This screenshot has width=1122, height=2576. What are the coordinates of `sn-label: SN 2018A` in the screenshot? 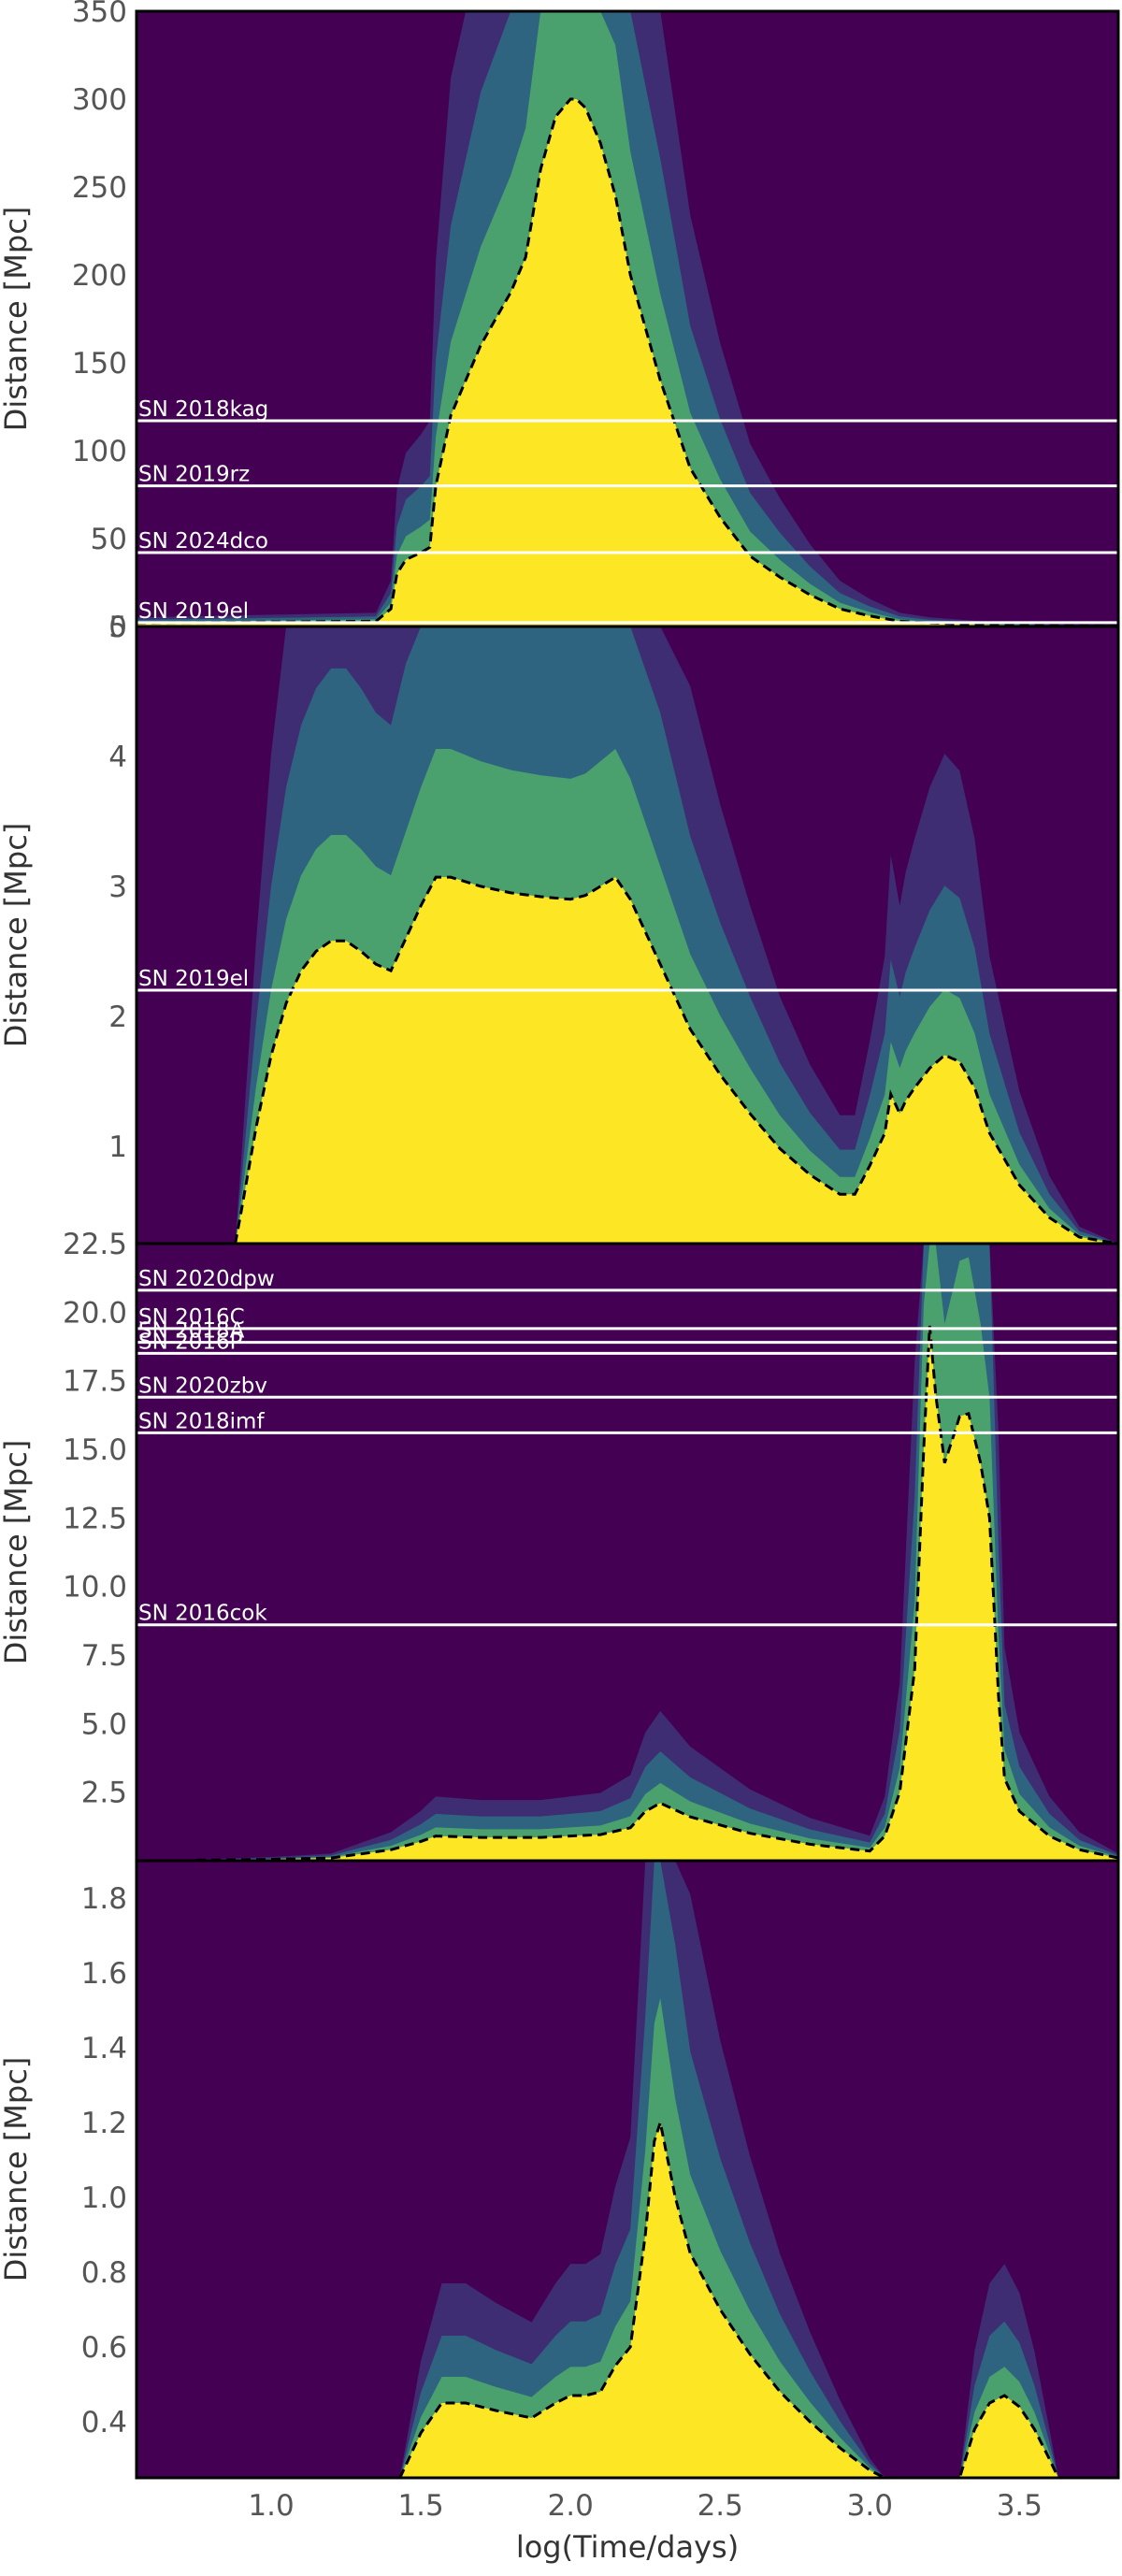 It's located at (191, 1331).